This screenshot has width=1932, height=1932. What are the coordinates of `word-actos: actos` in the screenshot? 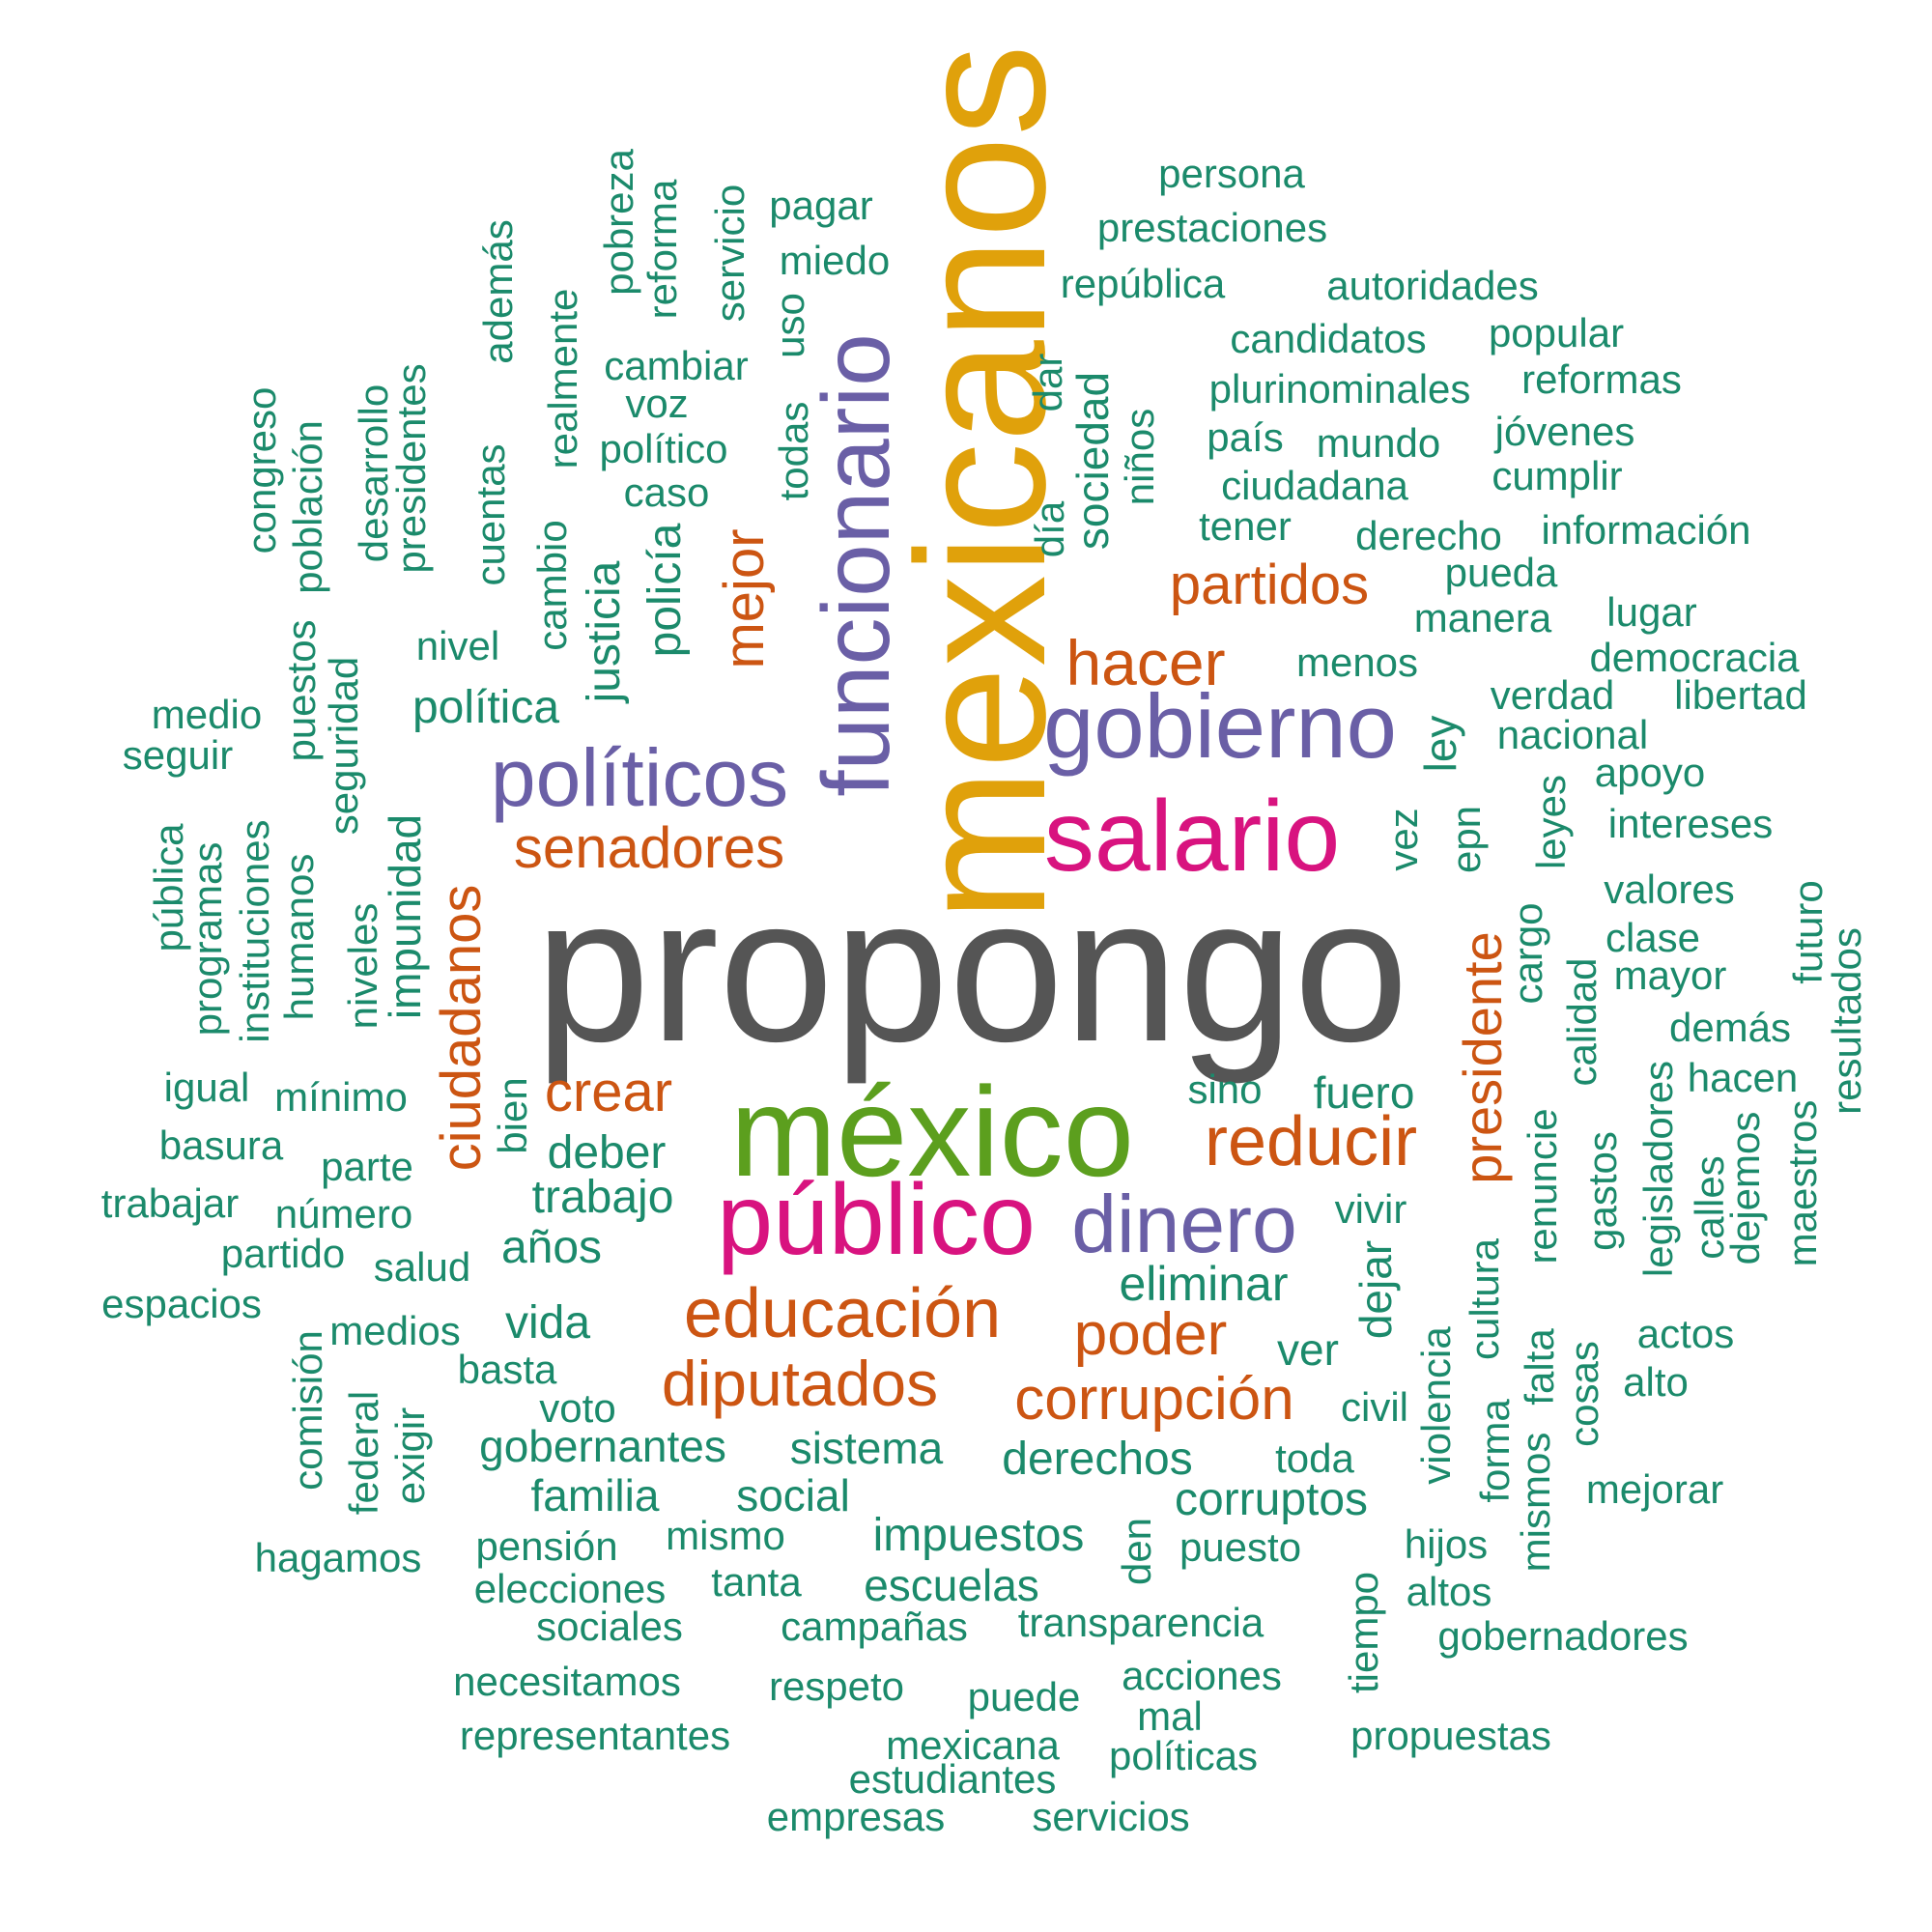 It's located at (1685, 1333).